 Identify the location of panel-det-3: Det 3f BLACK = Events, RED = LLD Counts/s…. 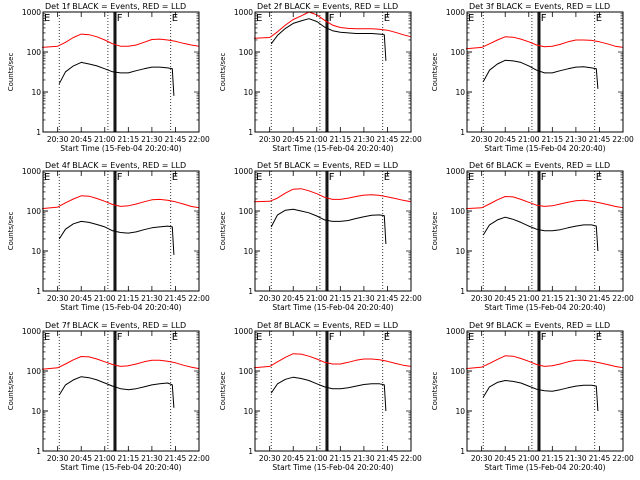
(532, 77).